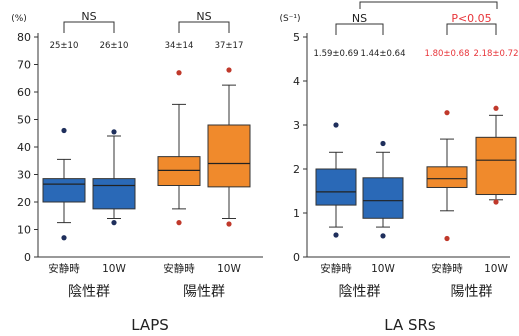 This screenshot has height=336, width=519. Describe the element at coordinates (24, 230) in the screenshot. I see `y-tick-label: 10` at that location.